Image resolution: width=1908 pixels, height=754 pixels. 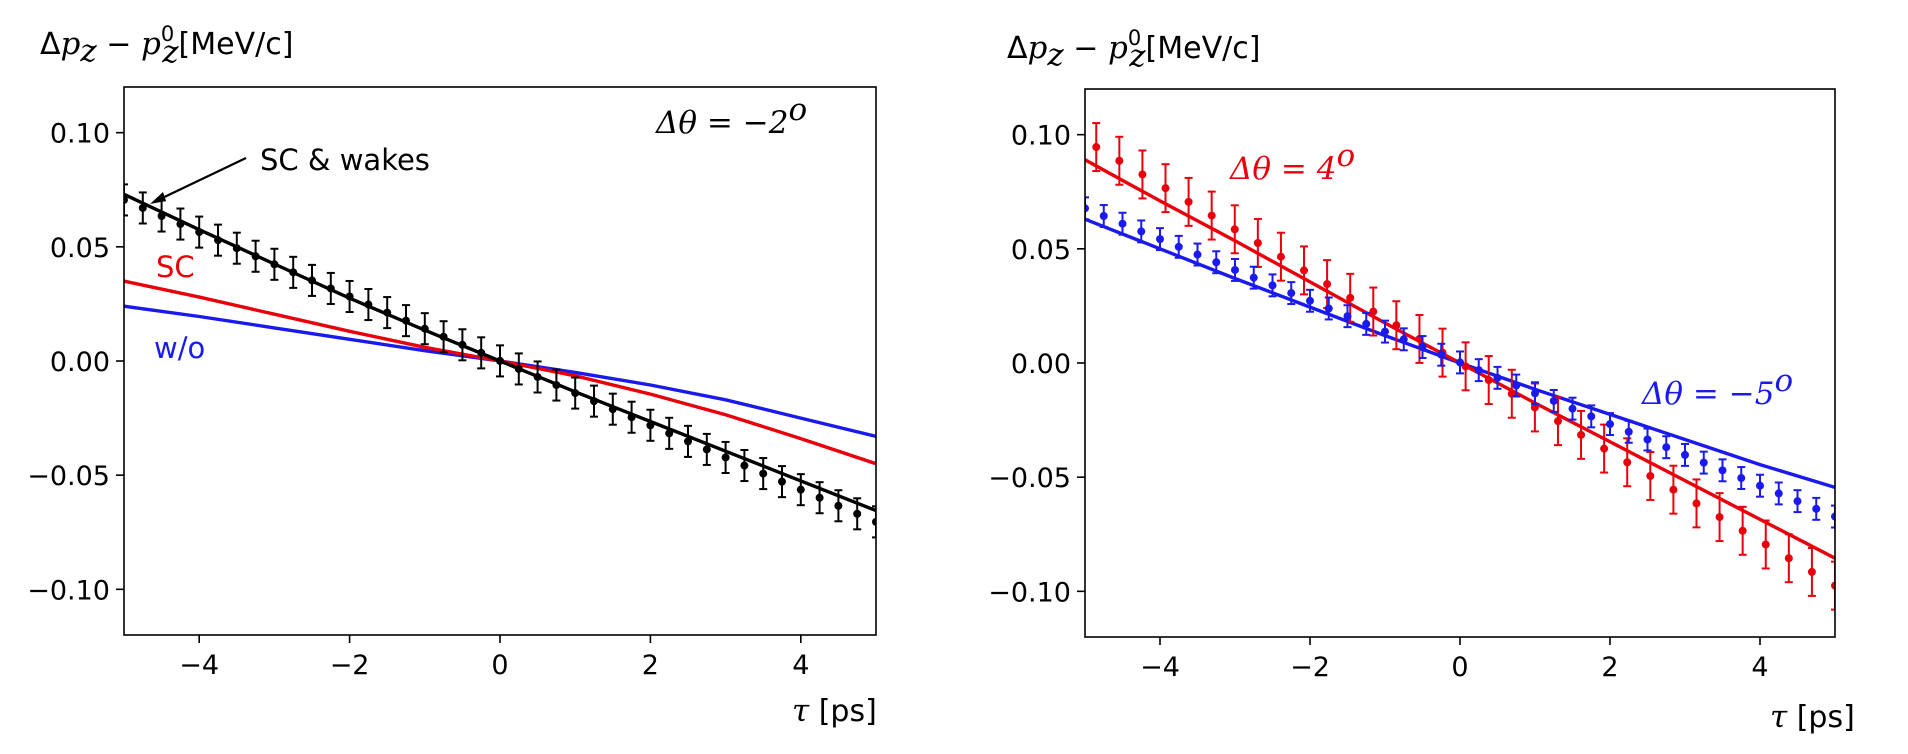 What do you see at coordinates (199, 665) in the screenshot?
I see `x-tick-label: −4` at bounding box center [199, 665].